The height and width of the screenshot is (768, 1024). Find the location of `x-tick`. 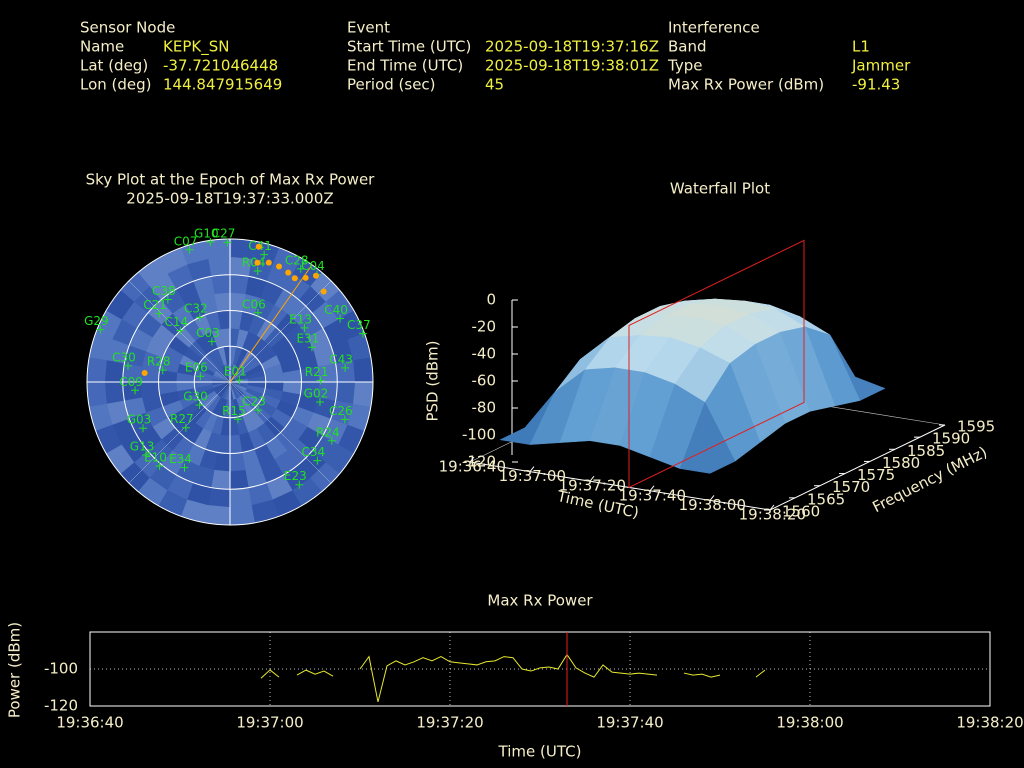

x-tick is located at coordinates (772, 507).